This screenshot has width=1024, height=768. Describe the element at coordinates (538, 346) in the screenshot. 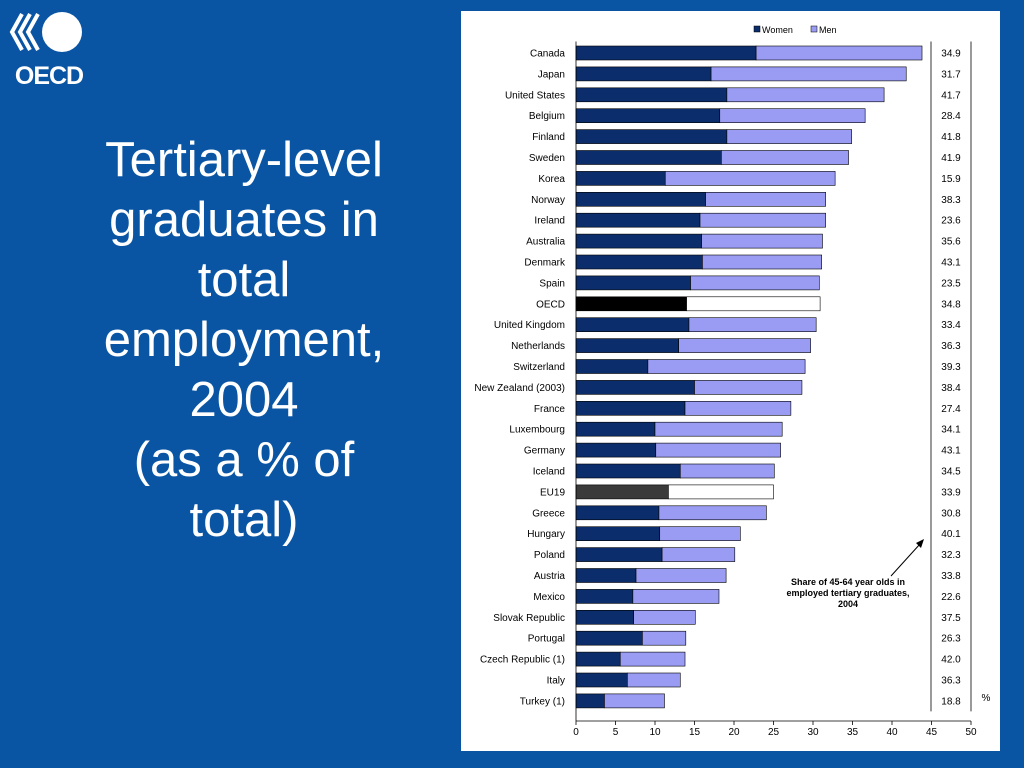

I see `category-label: Netherlands` at that location.